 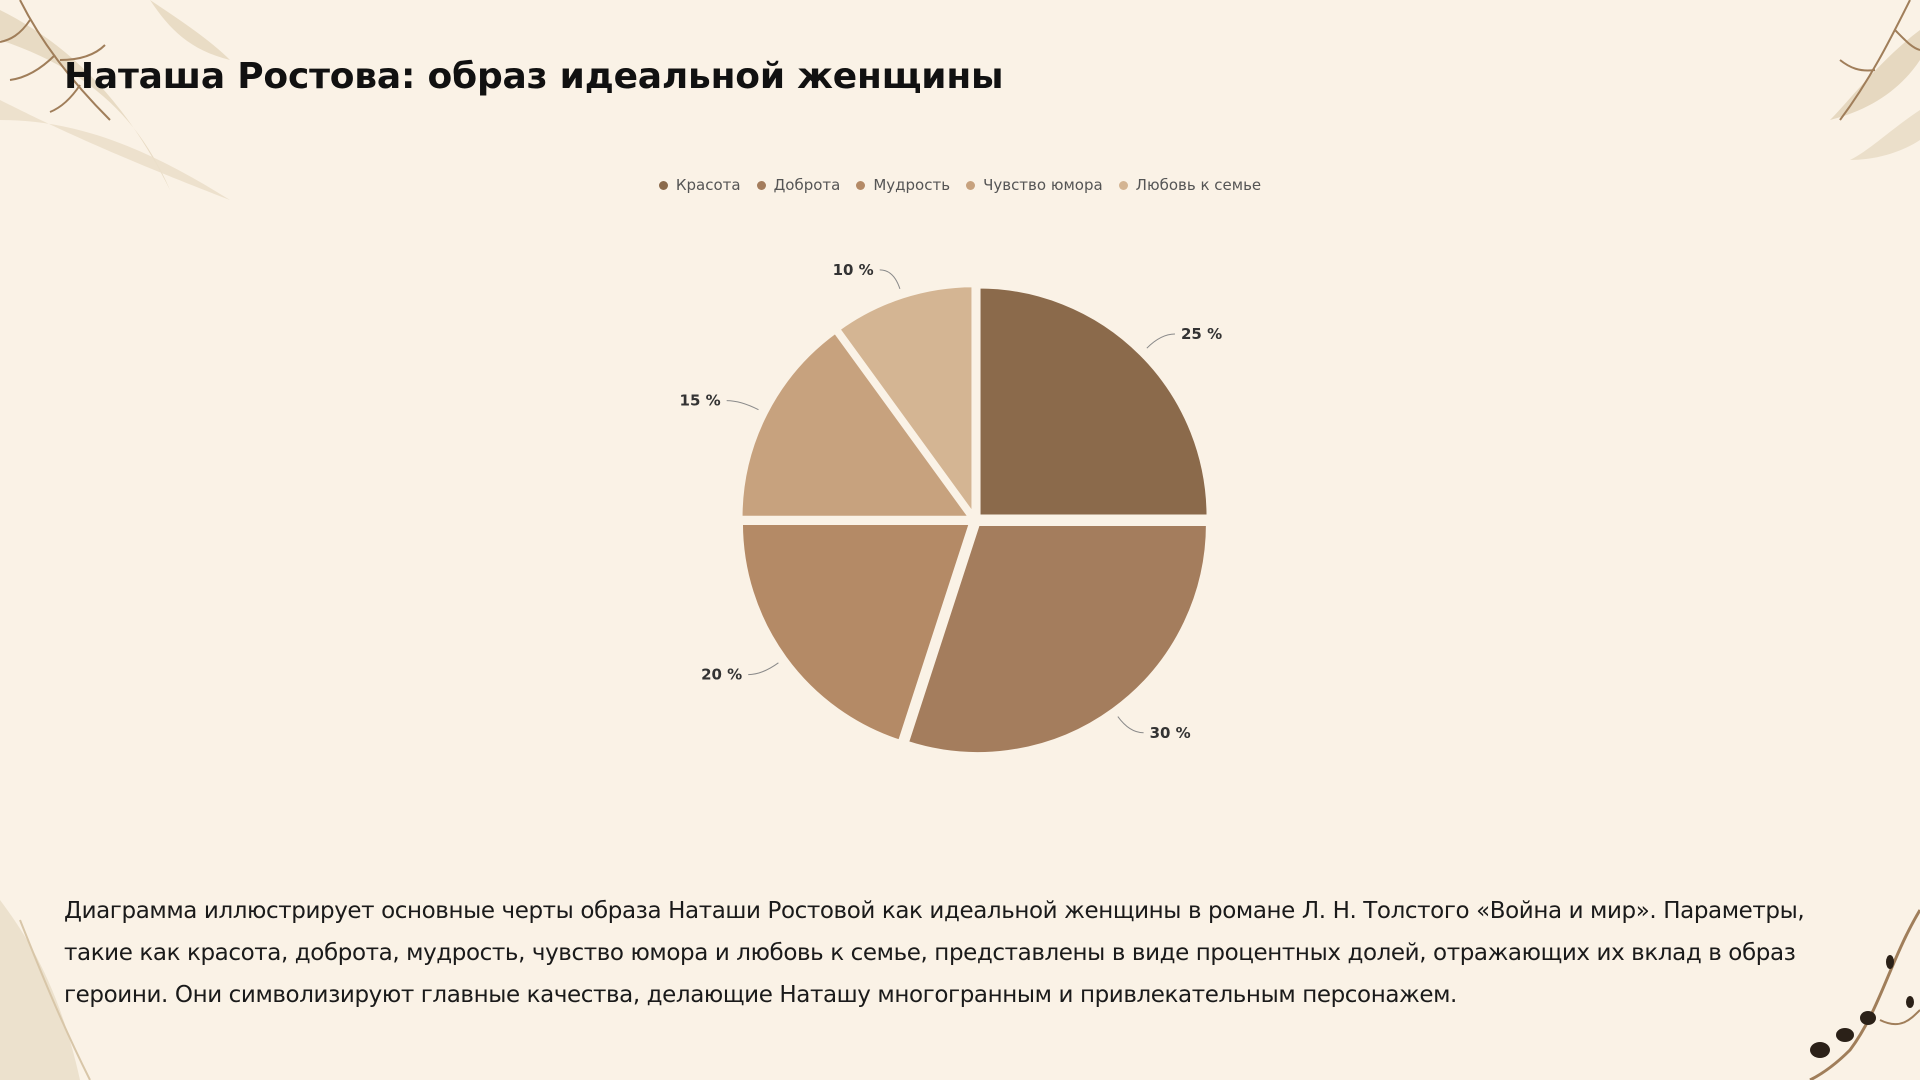 I want to click on legend-item: Любовь к семье, so click(x=1190, y=185).